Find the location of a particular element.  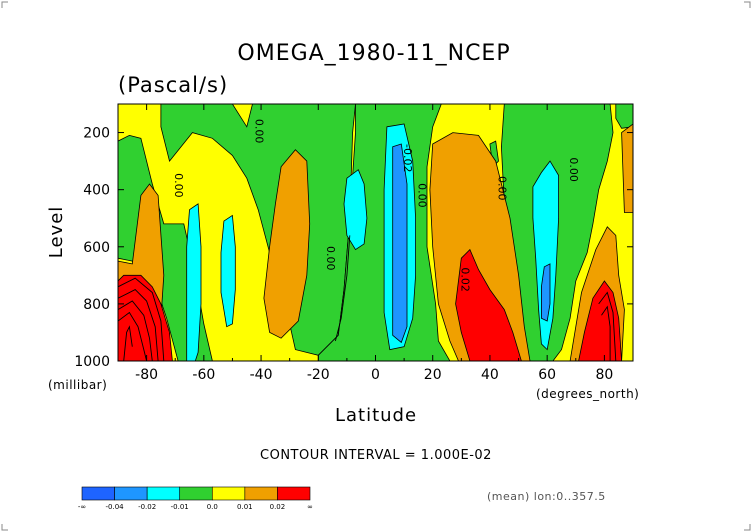

y-tick-label: 600 is located at coordinates (96, 248).